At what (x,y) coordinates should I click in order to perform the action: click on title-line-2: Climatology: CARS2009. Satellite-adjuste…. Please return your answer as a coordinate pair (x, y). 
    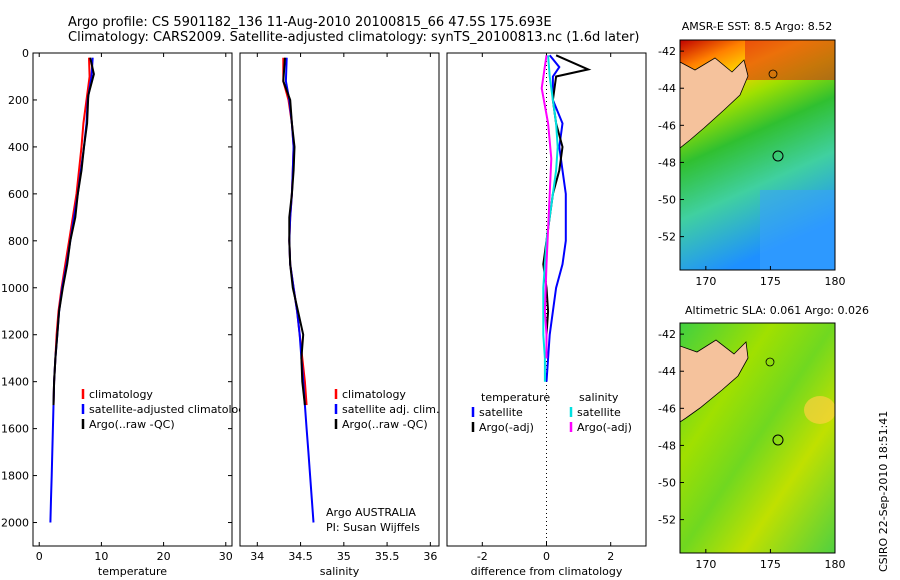
    Looking at the image, I should click on (354, 37).